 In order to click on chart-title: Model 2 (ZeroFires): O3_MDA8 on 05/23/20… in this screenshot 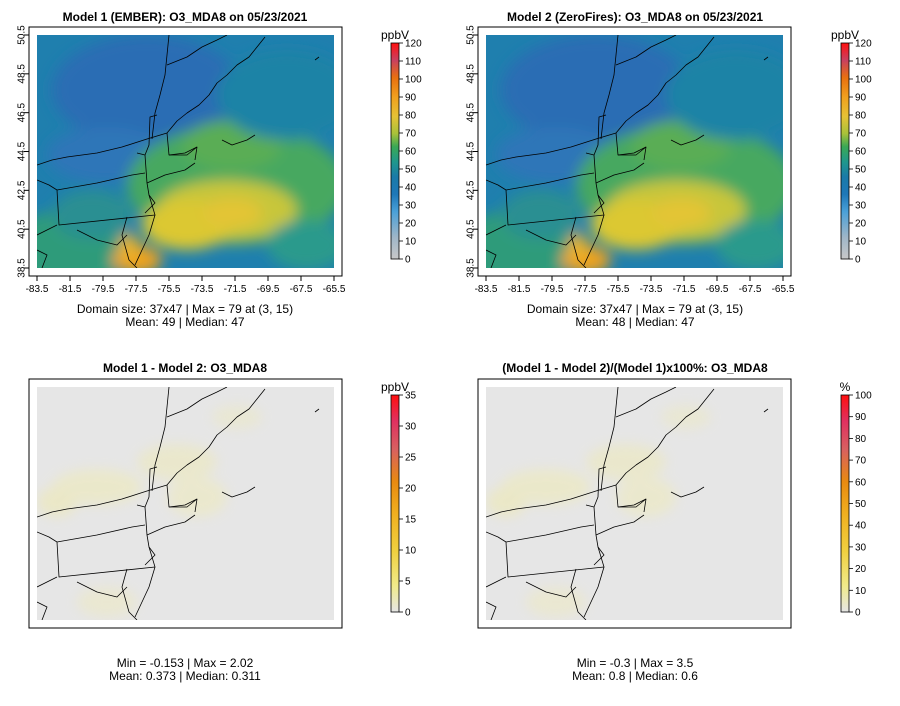, I will do `click(635, 17)`.